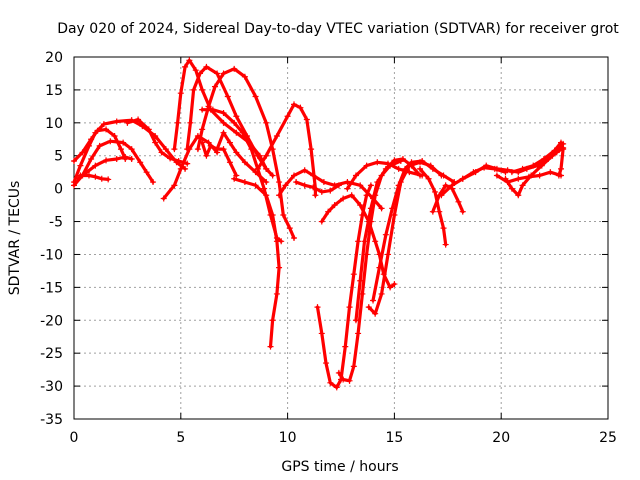 This screenshot has width=640, height=480. Describe the element at coordinates (51, 387) in the screenshot. I see `y-tick-label: -30` at that location.